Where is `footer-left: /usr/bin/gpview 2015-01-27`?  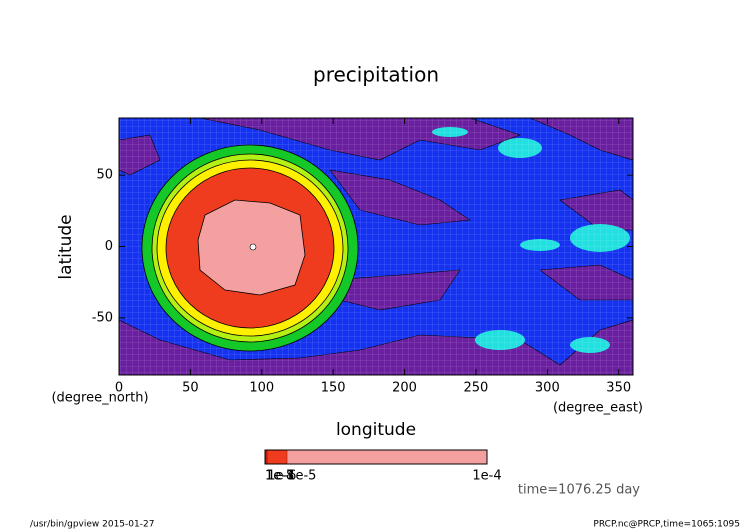 footer-left: /usr/bin/gpview 2015-01-27 is located at coordinates (92, 525).